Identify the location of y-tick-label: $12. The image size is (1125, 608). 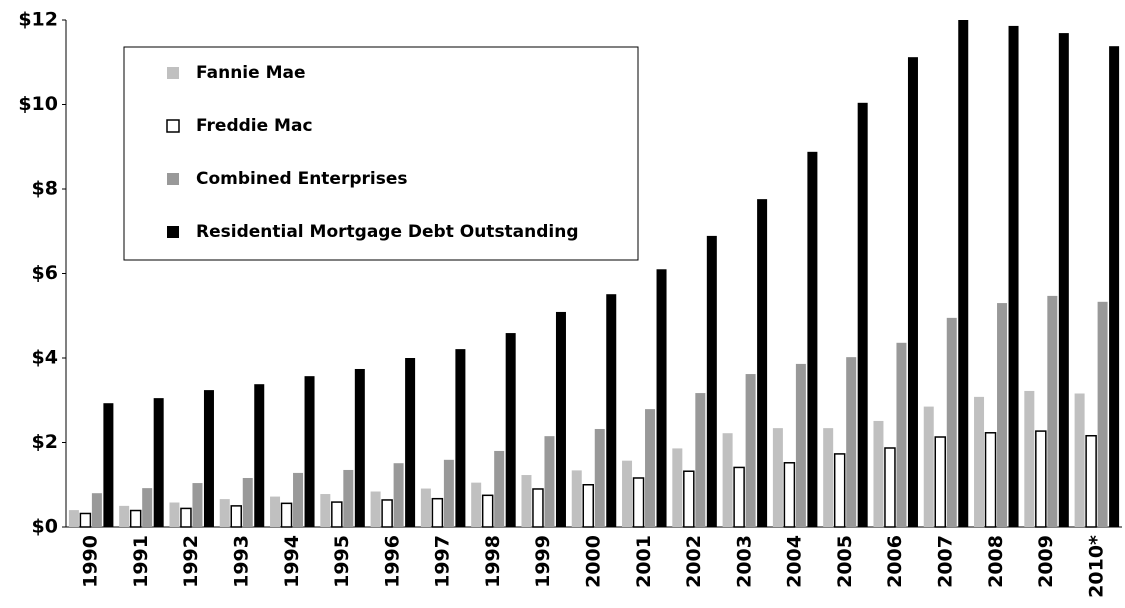
(38, 20).